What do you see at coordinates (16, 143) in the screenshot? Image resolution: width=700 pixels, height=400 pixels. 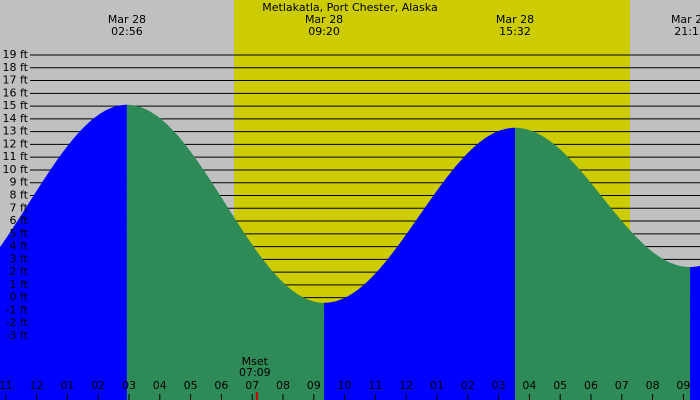 I see `y-tick-label: 12 ft` at bounding box center [16, 143].